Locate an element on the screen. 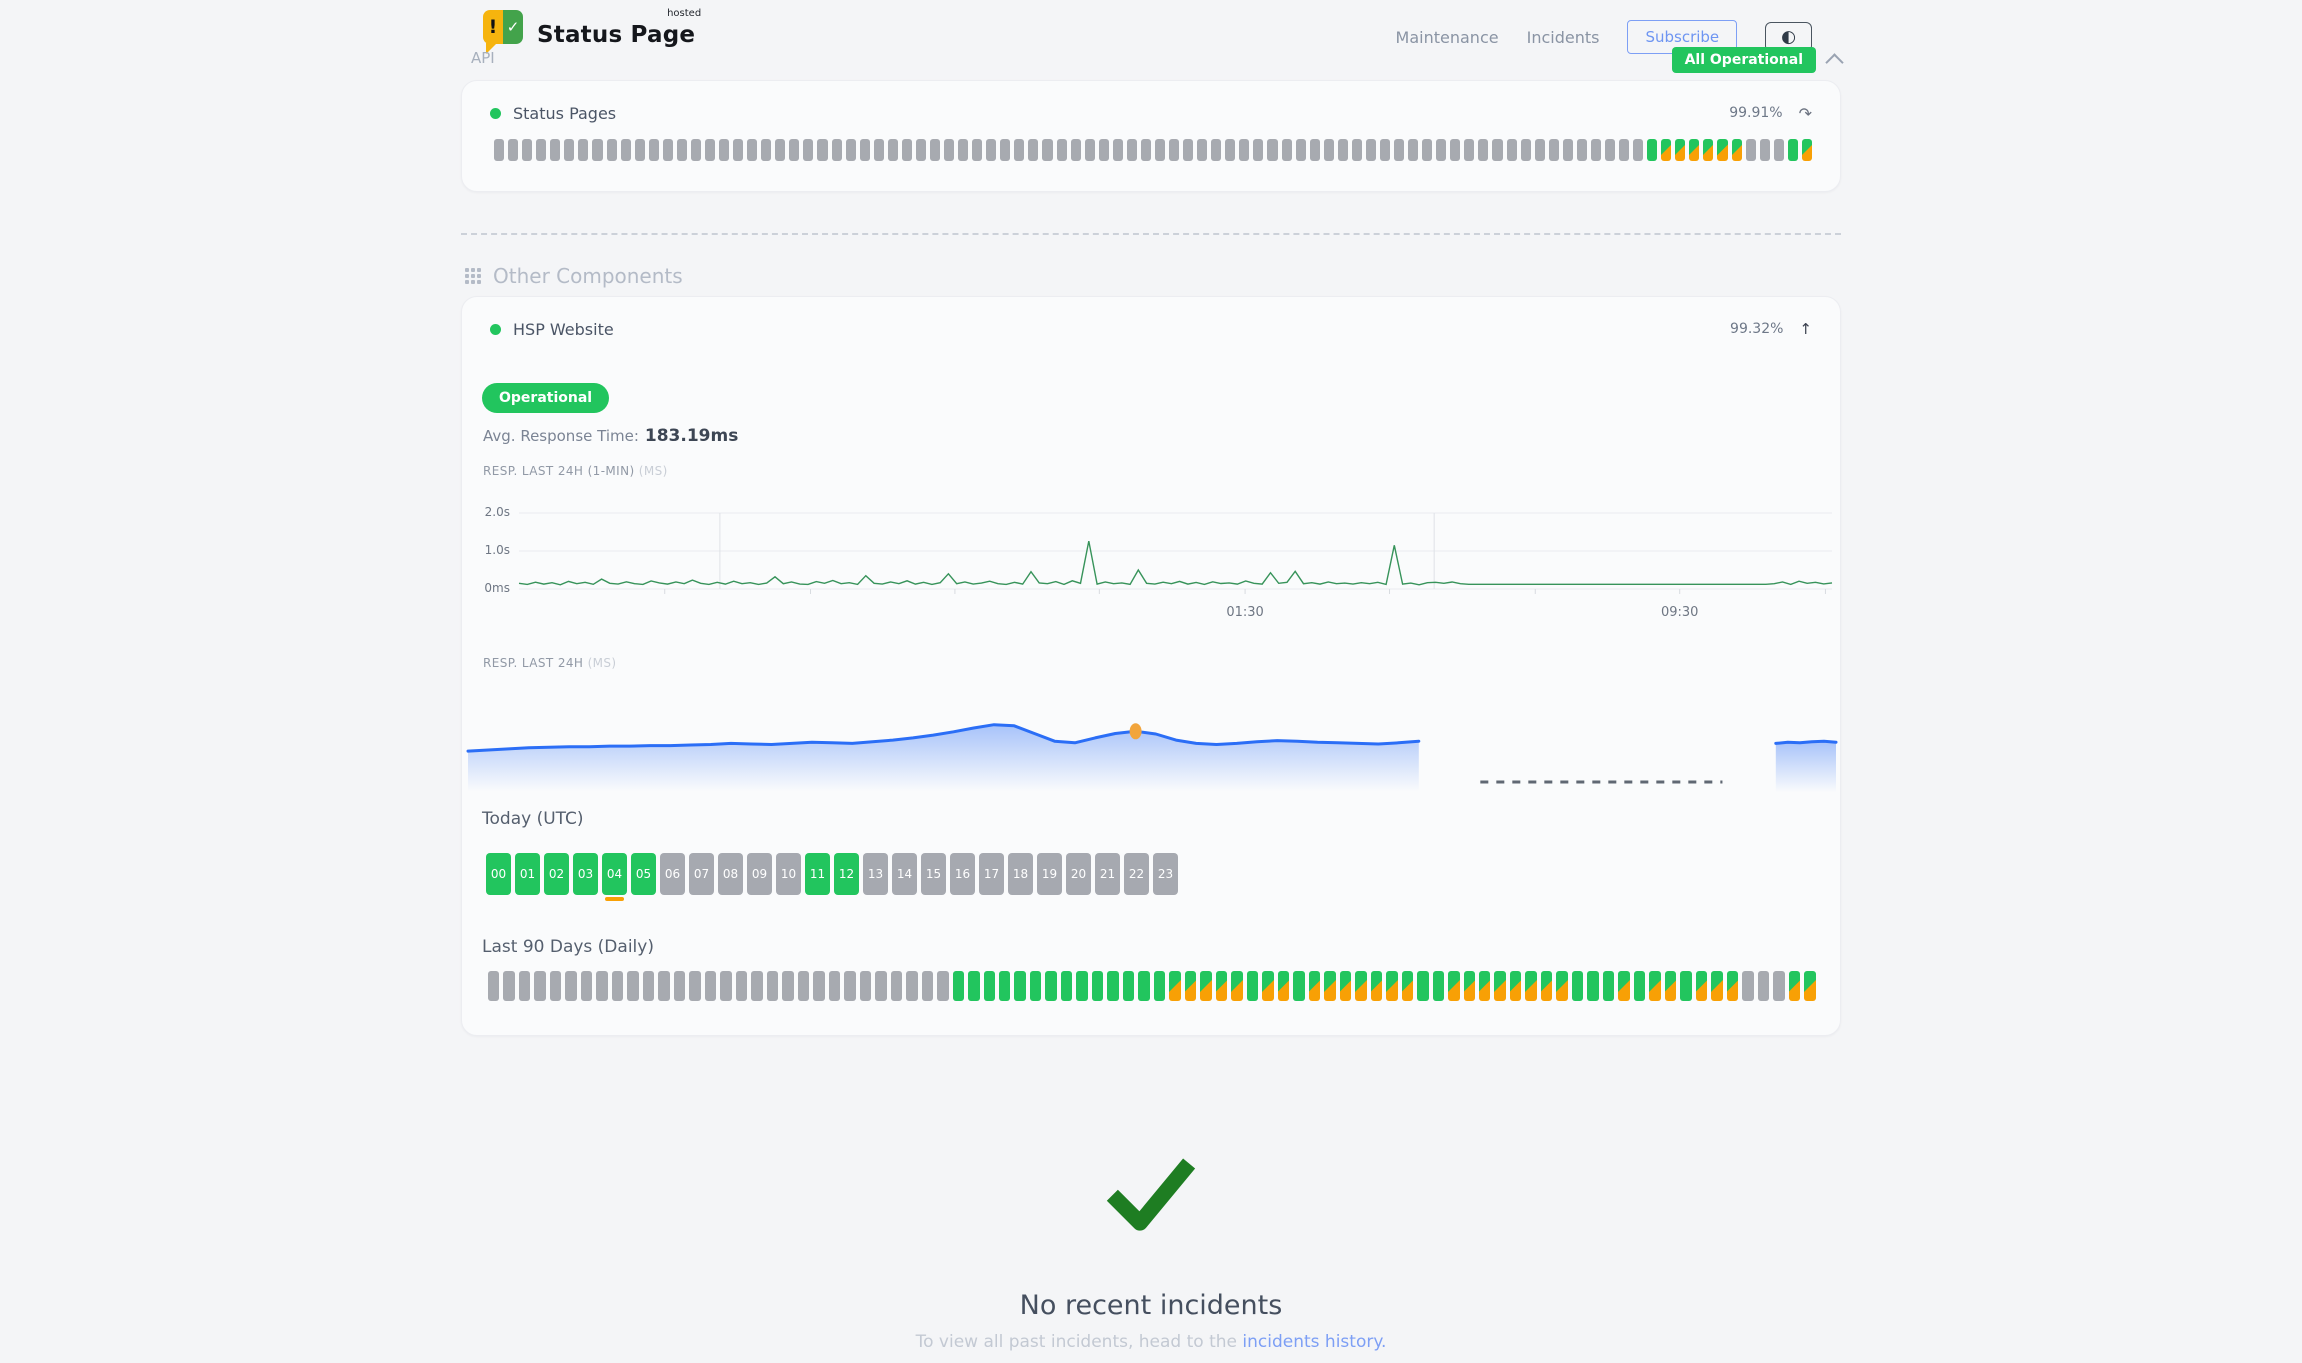 This screenshot has height=1363, width=2302. hour-block-06: 06 is located at coordinates (672, 874).